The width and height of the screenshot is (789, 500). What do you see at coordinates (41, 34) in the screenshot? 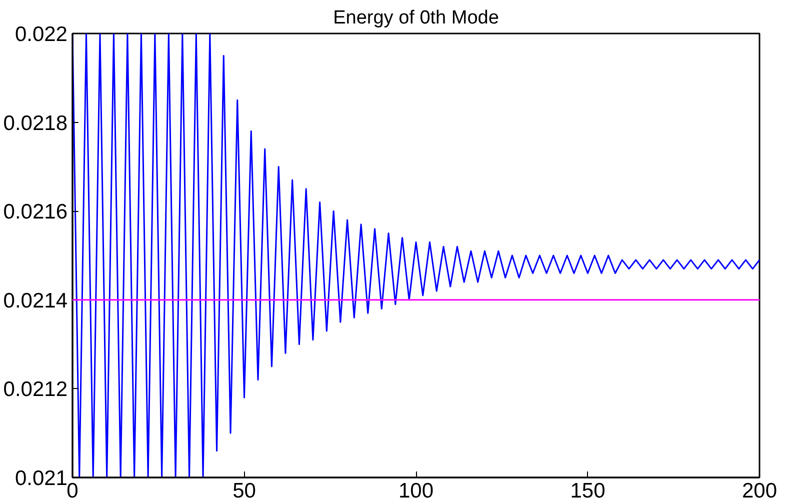
I see `y-tick-label: 0.022` at bounding box center [41, 34].